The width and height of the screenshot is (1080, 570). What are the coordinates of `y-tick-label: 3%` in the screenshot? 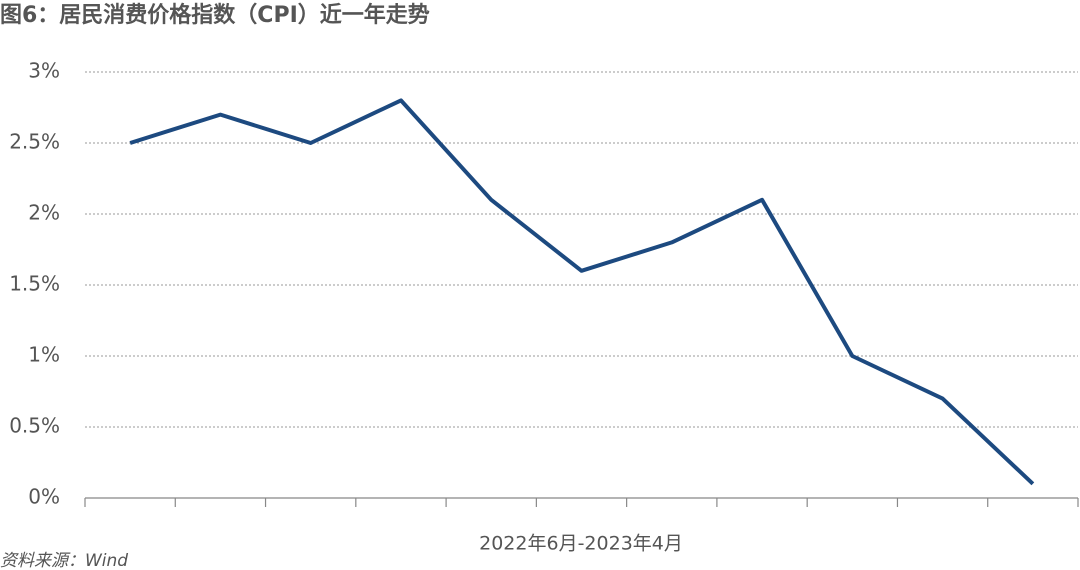 It's located at (44, 71).